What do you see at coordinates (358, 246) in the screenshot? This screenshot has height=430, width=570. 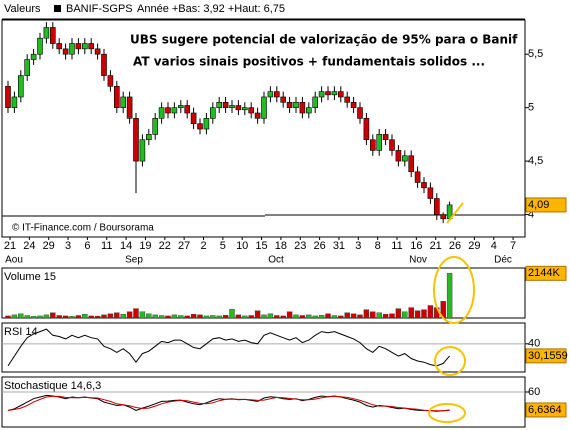 I see `x-tick-label: 3` at bounding box center [358, 246].